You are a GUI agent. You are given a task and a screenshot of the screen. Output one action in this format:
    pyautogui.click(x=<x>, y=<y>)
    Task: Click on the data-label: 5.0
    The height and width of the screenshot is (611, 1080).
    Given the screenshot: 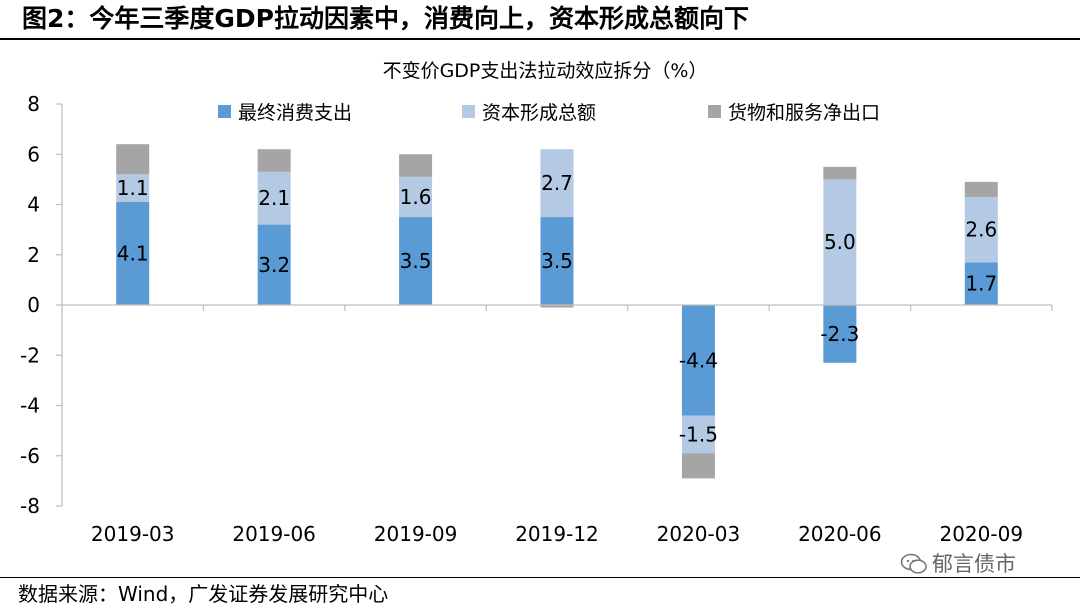 What is the action you would take?
    pyautogui.click(x=840, y=242)
    